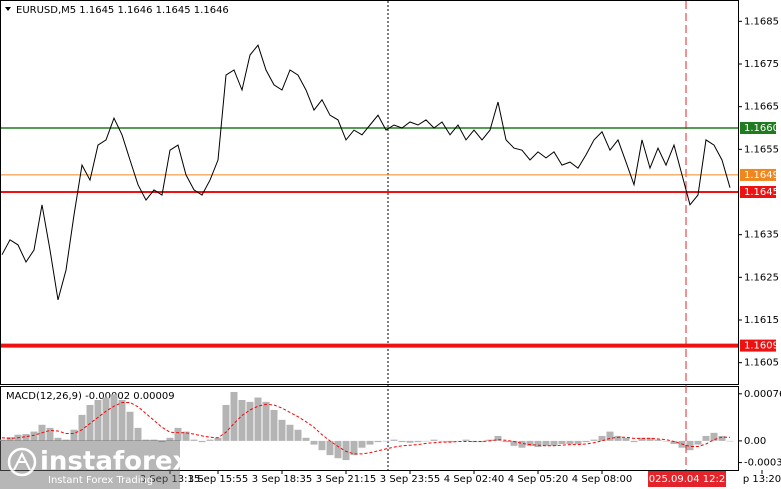 Image resolution: width=781 pixels, height=489 pixels. What do you see at coordinates (761, 149) in the screenshot?
I see `y-tick-label: 1.1655` at bounding box center [761, 149].